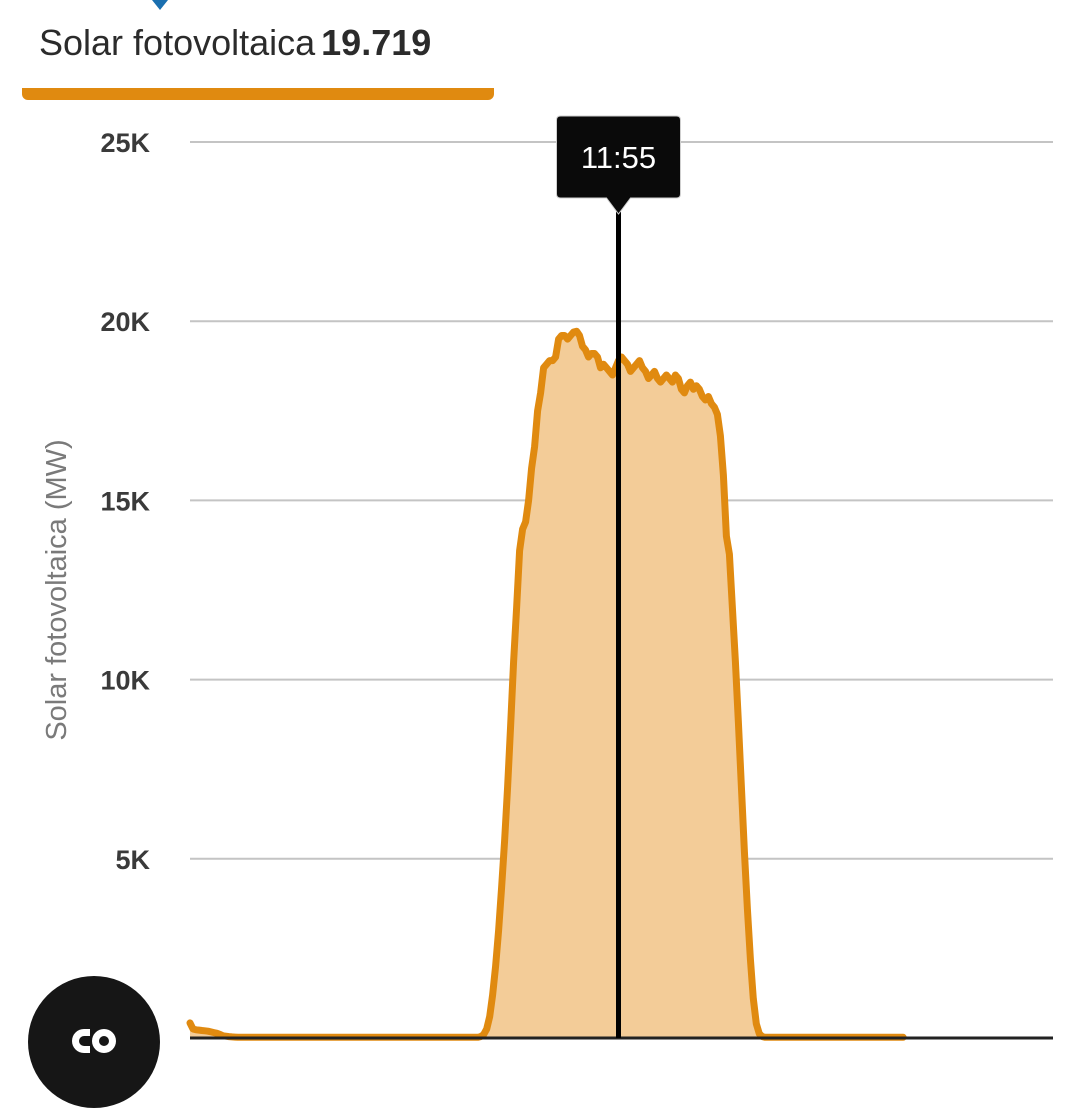 The height and width of the screenshot is (1108, 1080). Describe the element at coordinates (57, 589) in the screenshot. I see `y-axis-title: Solar fotovoltaica (MW)` at that location.